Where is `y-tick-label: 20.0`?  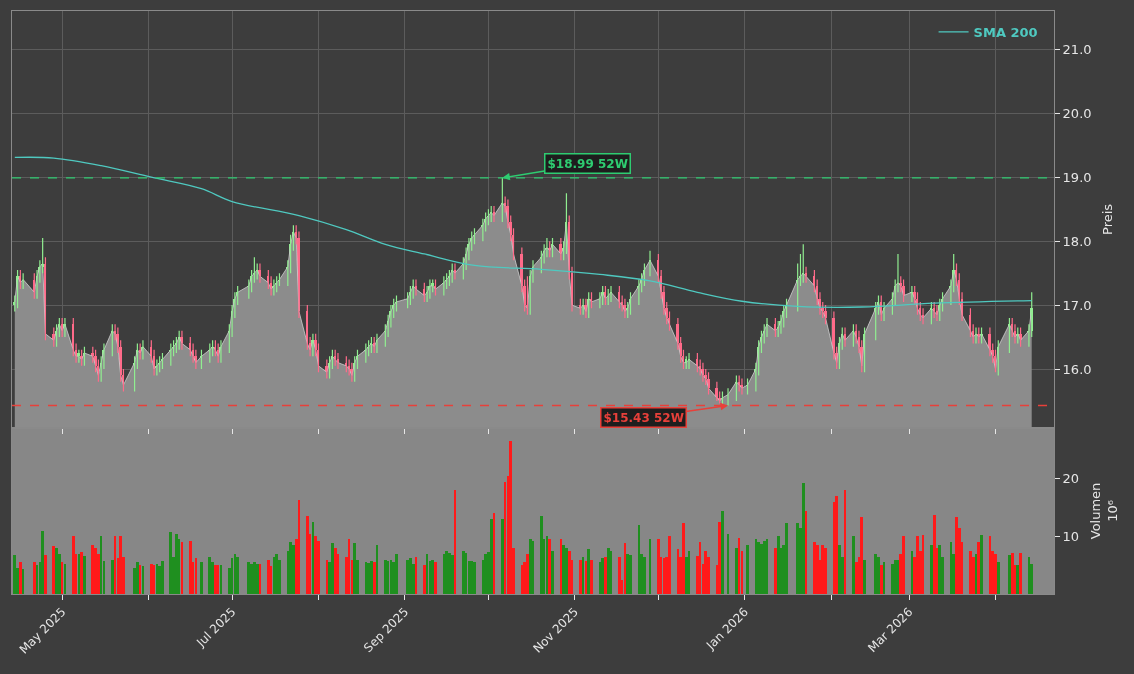 y-tick-label: 20.0 is located at coordinates (1077, 113).